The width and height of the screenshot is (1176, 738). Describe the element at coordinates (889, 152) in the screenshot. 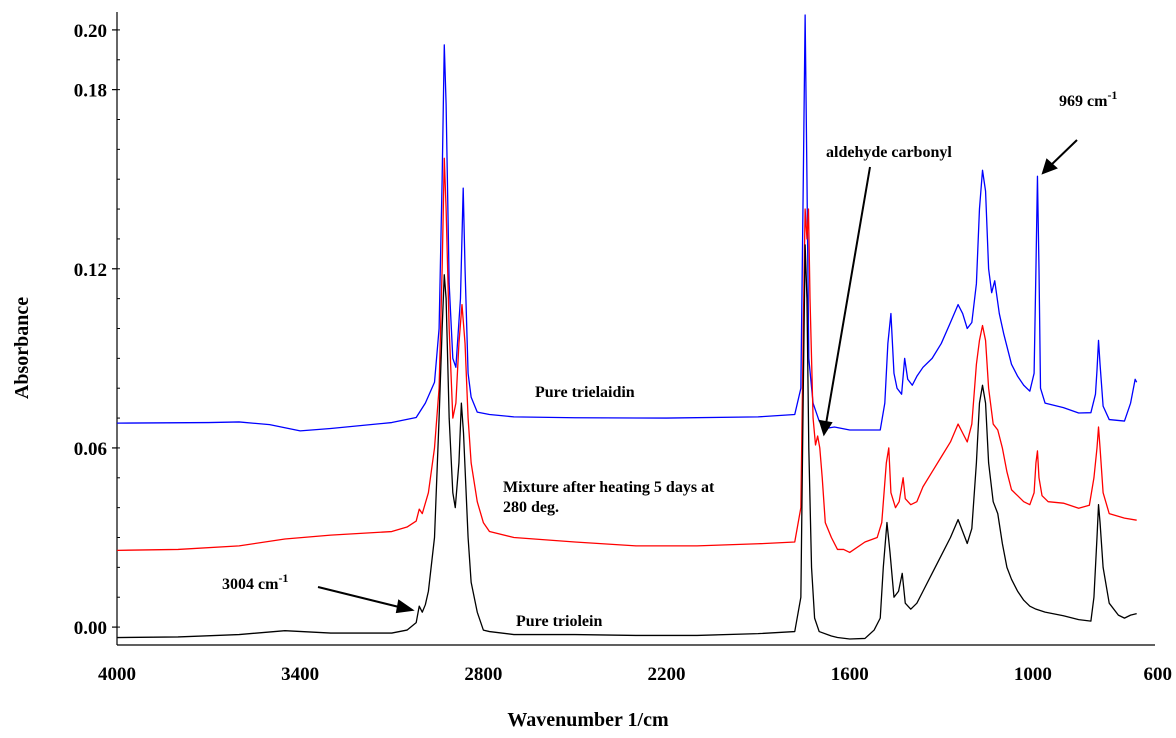

I see `annotation-aldehyde-carbonyl: aldehyde carbonyl` at that location.